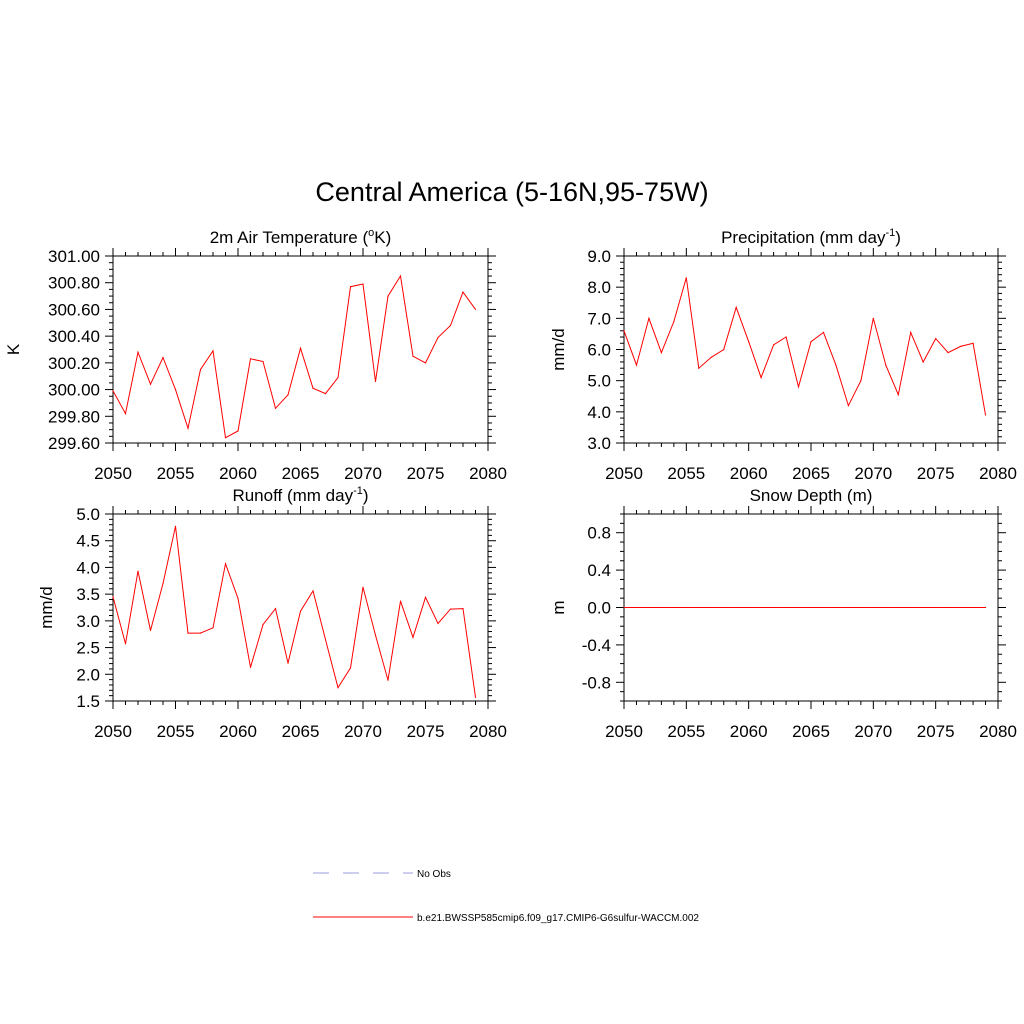 The image size is (1024, 1024). What do you see at coordinates (294, 356) in the screenshot?
I see `series-line` at bounding box center [294, 356].